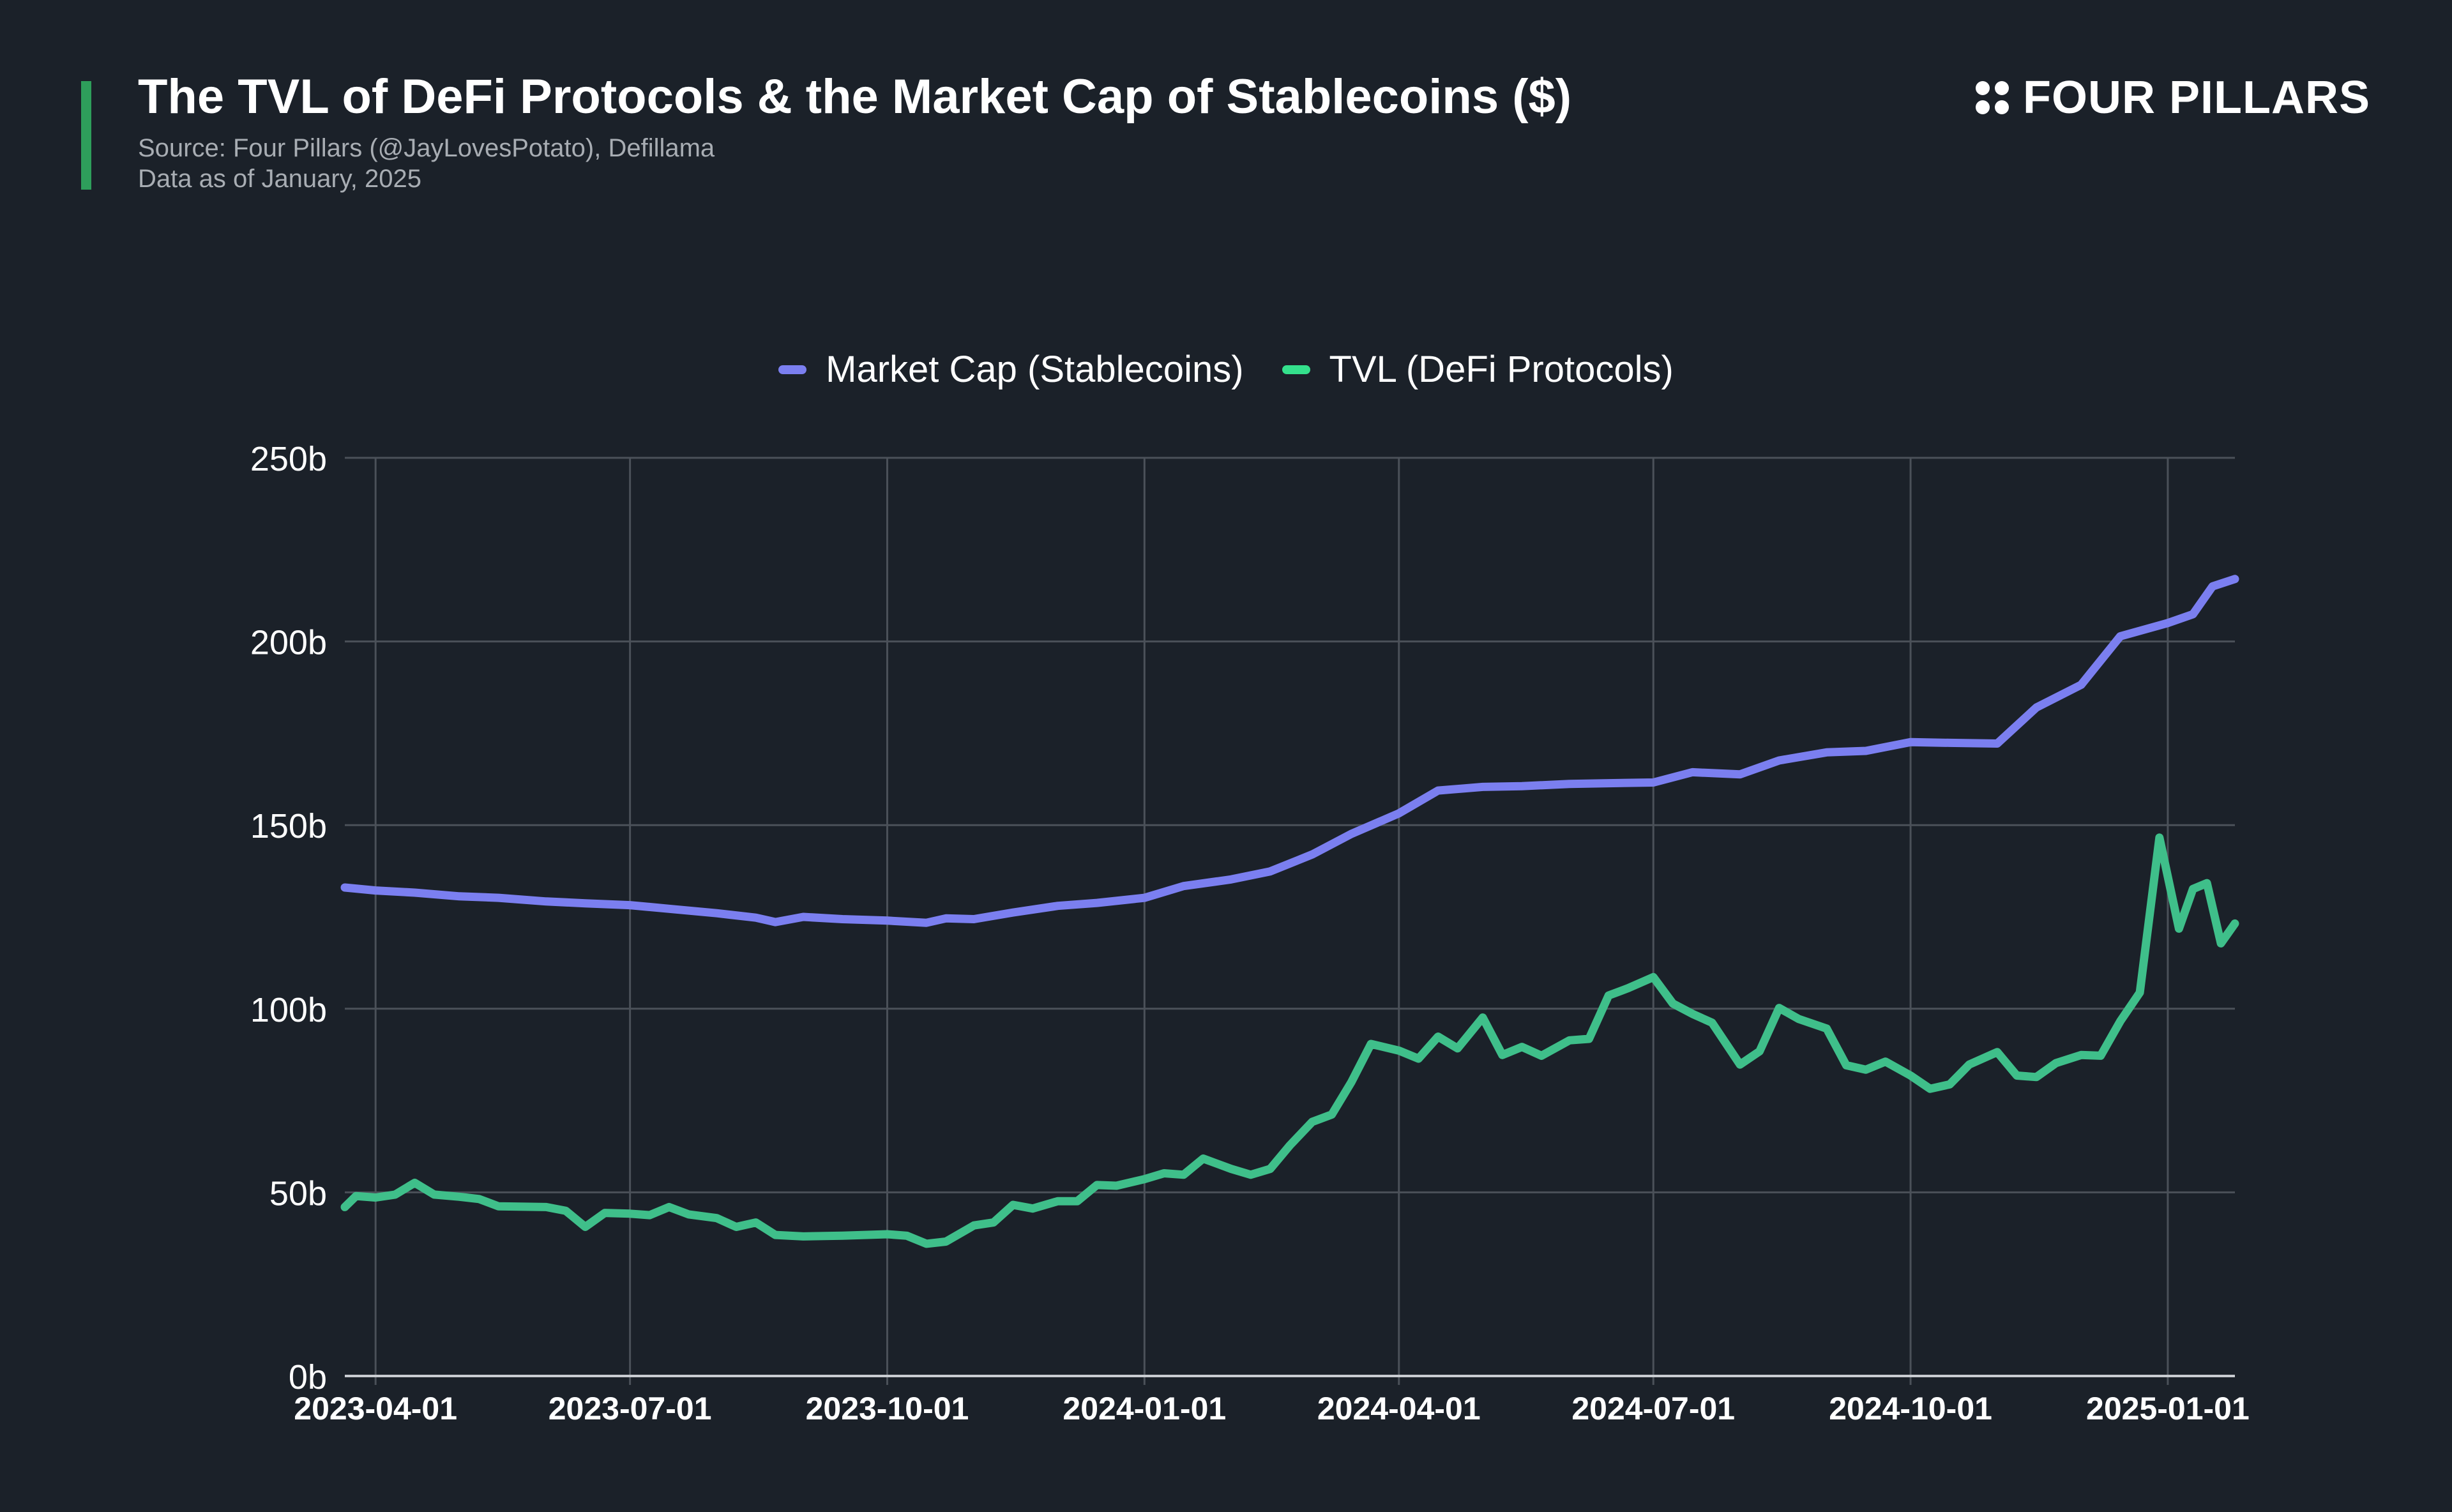 The height and width of the screenshot is (1512, 2452). I want to click on y-tick-label: 50b, so click(298, 1193).